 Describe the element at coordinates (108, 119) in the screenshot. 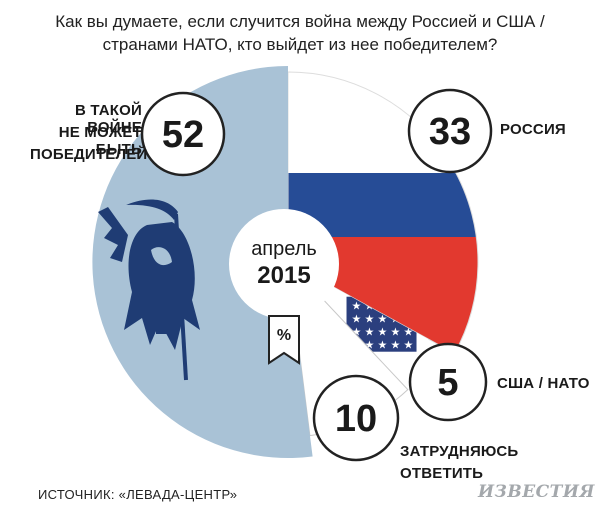

I see `label-no-winner-1: В ТАКОЙ ВОЙНЕ` at that location.